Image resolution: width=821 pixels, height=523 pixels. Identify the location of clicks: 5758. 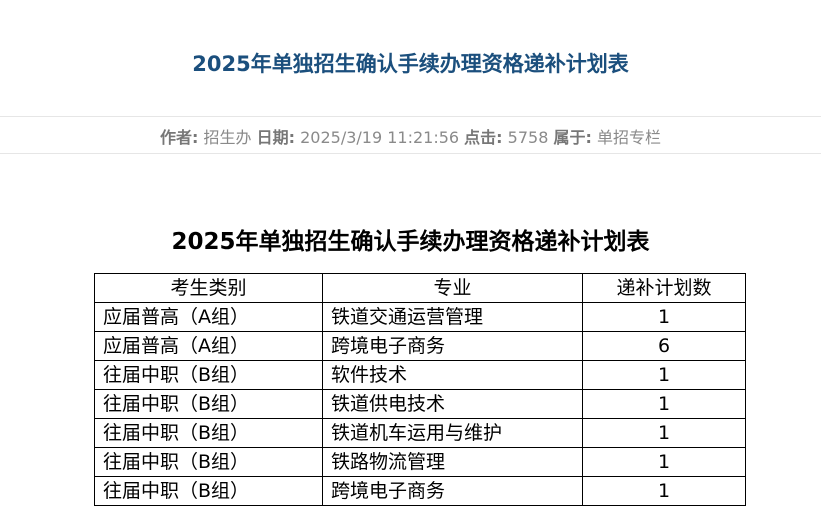
(528, 137).